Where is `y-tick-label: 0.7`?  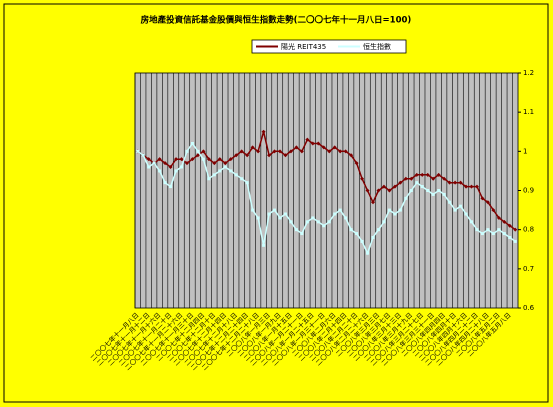
y-tick-label: 0.7 is located at coordinates (528, 269).